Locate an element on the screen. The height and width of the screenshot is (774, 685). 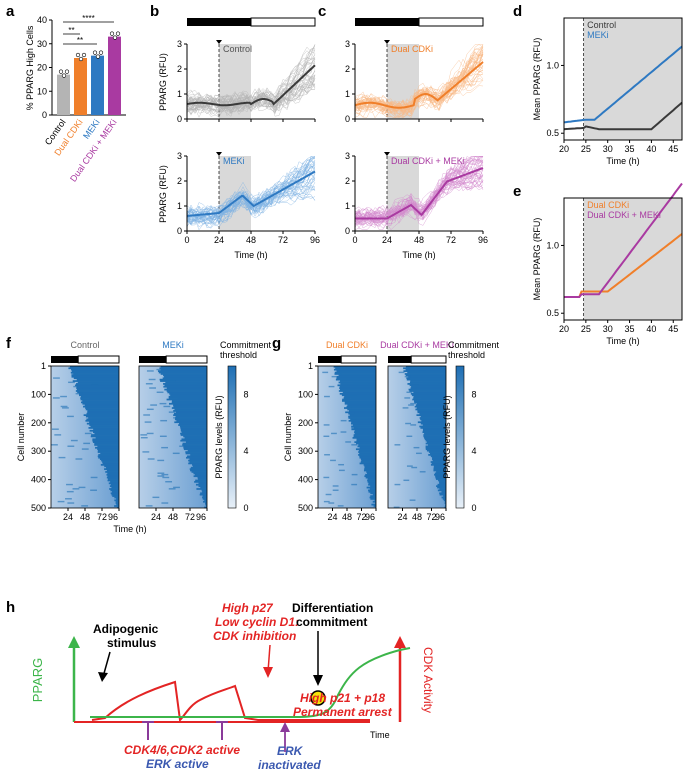
heatmap-title: Control is located at coordinates (84, 345).